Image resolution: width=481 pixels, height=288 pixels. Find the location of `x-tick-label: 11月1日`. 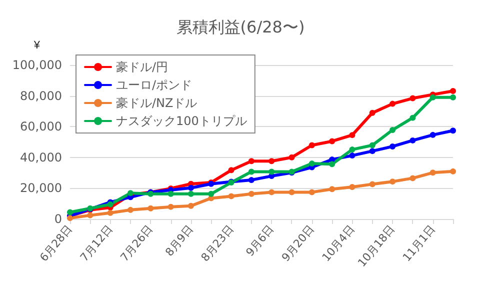

x-tick-label: 11月1日 is located at coordinates (419, 243).